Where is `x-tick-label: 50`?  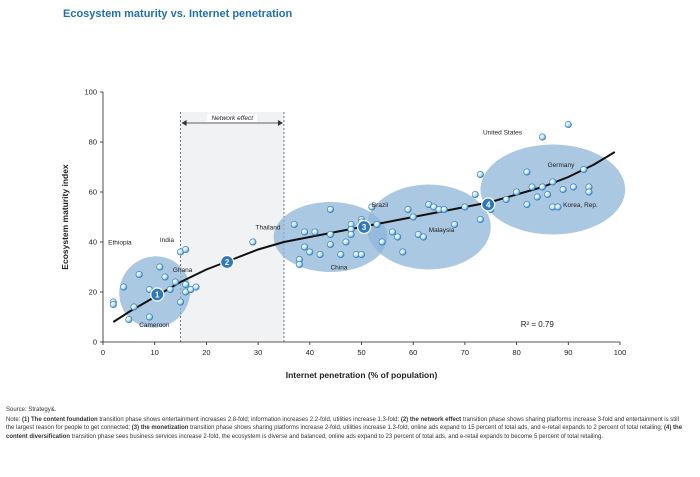 x-tick-label: 50 is located at coordinates (361, 352).